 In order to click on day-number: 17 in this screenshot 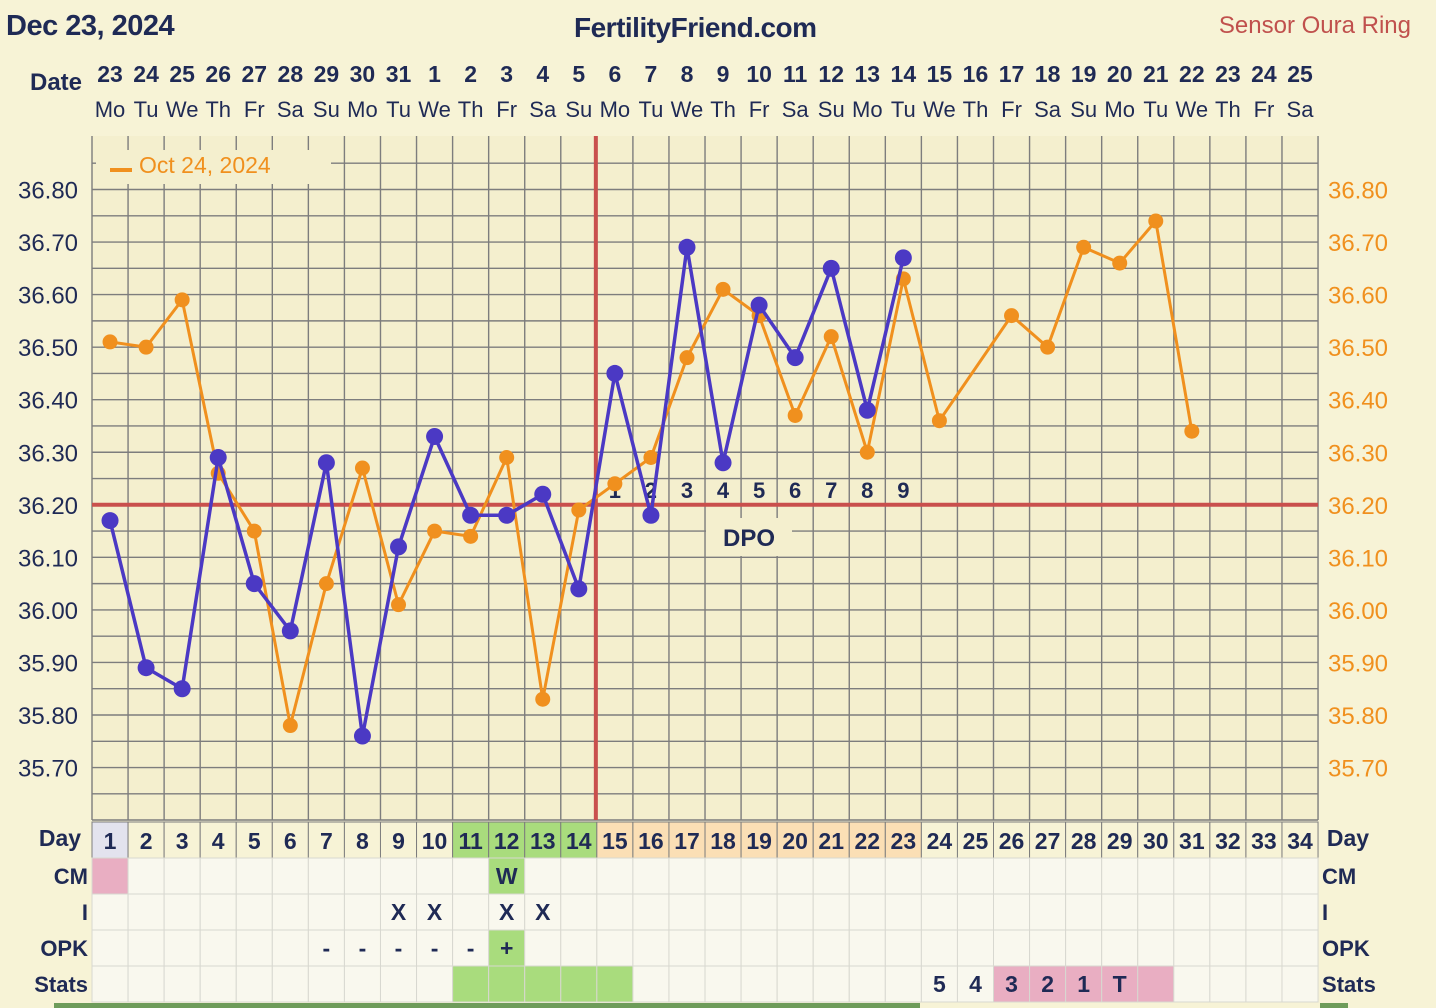, I will do `click(687, 841)`.